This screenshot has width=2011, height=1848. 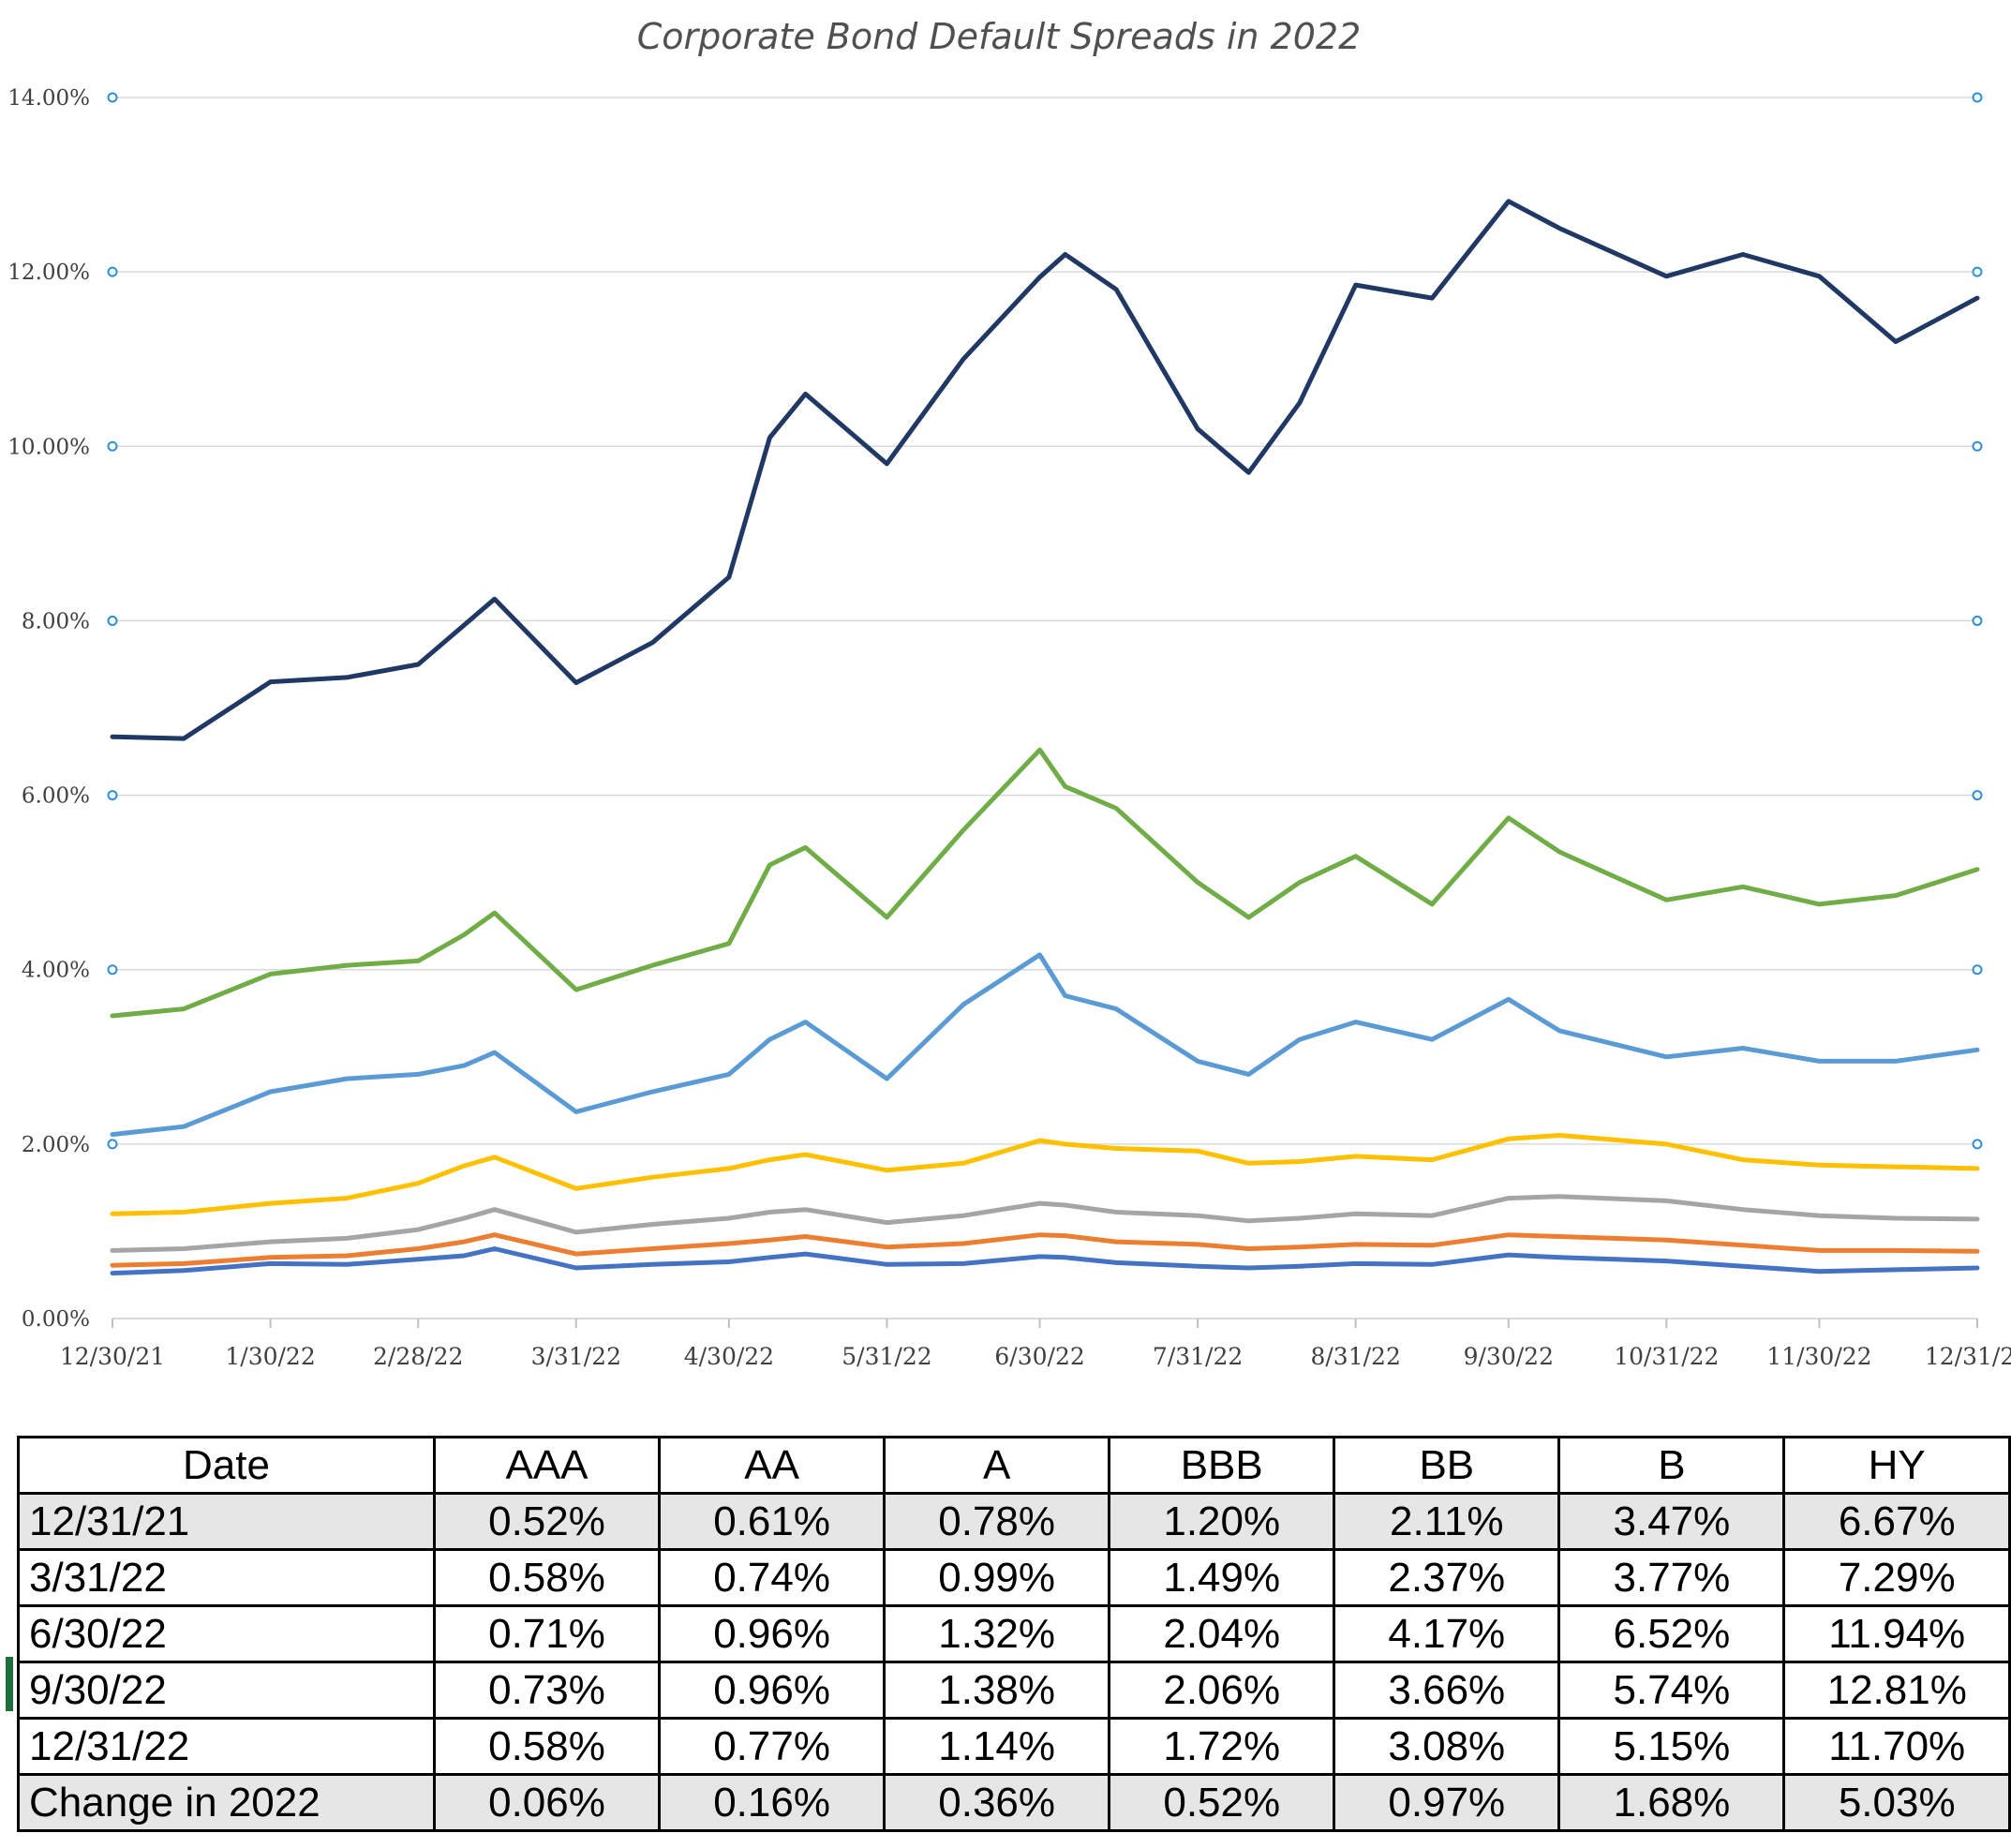 What do you see at coordinates (1896, 1633) in the screenshot?
I see `value-cell: 11.94%` at bounding box center [1896, 1633].